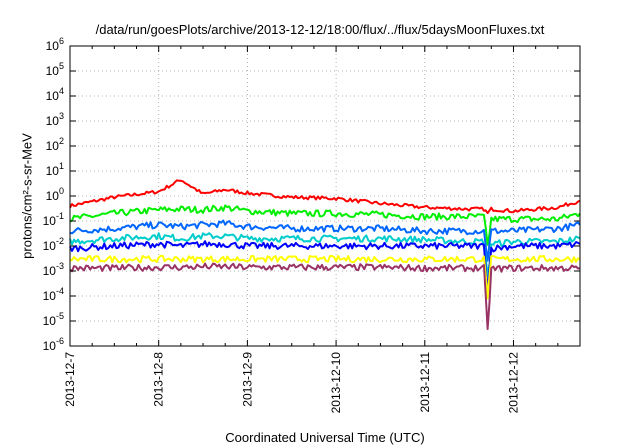  What do you see at coordinates (53, 294) in the screenshot?
I see `y-tick-label: 10⁻⁴` at bounding box center [53, 294].